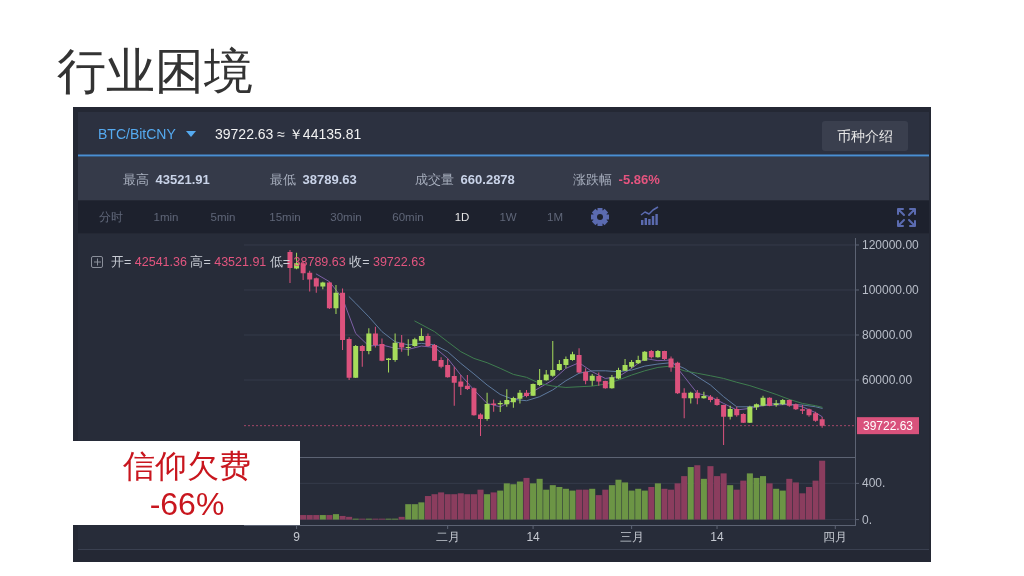 This screenshot has width=1024, height=576. Describe the element at coordinates (288, 134) in the screenshot. I see `text: 39722.63 ≈ ￥44135.81` at that location.